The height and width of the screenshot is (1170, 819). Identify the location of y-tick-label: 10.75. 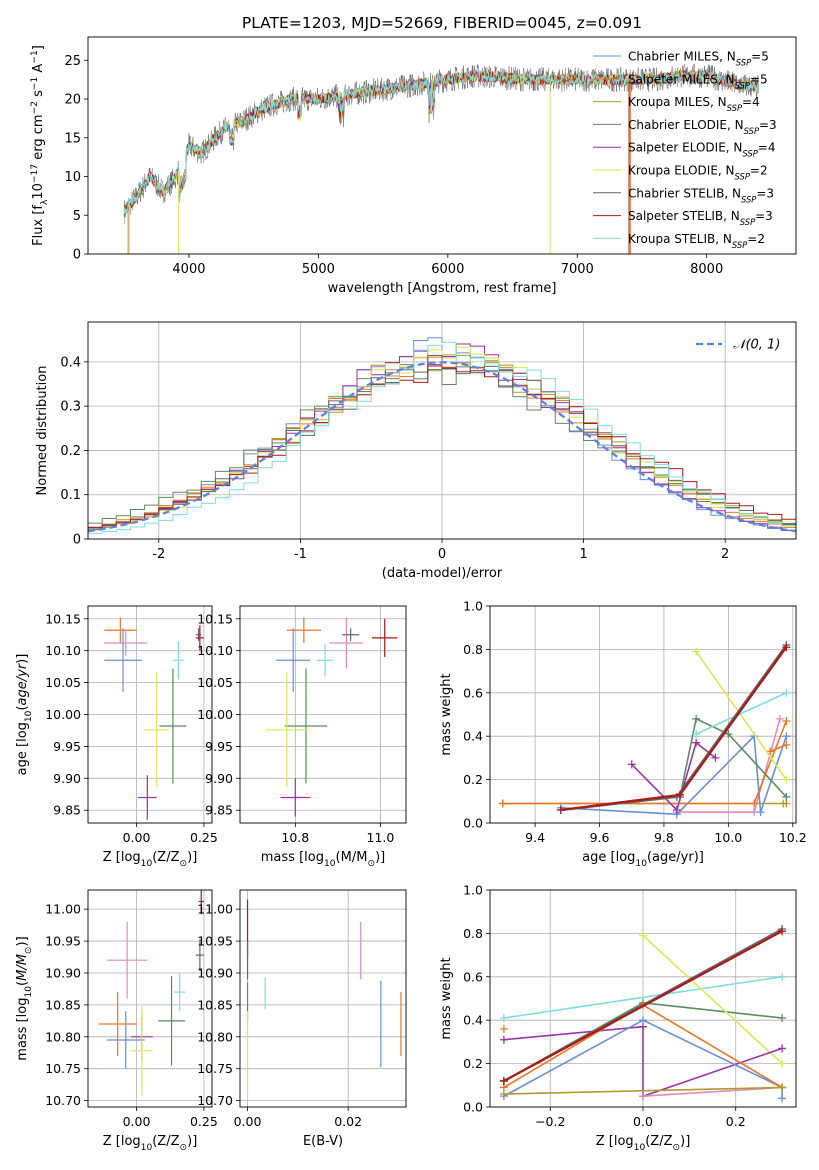
(63, 1068).